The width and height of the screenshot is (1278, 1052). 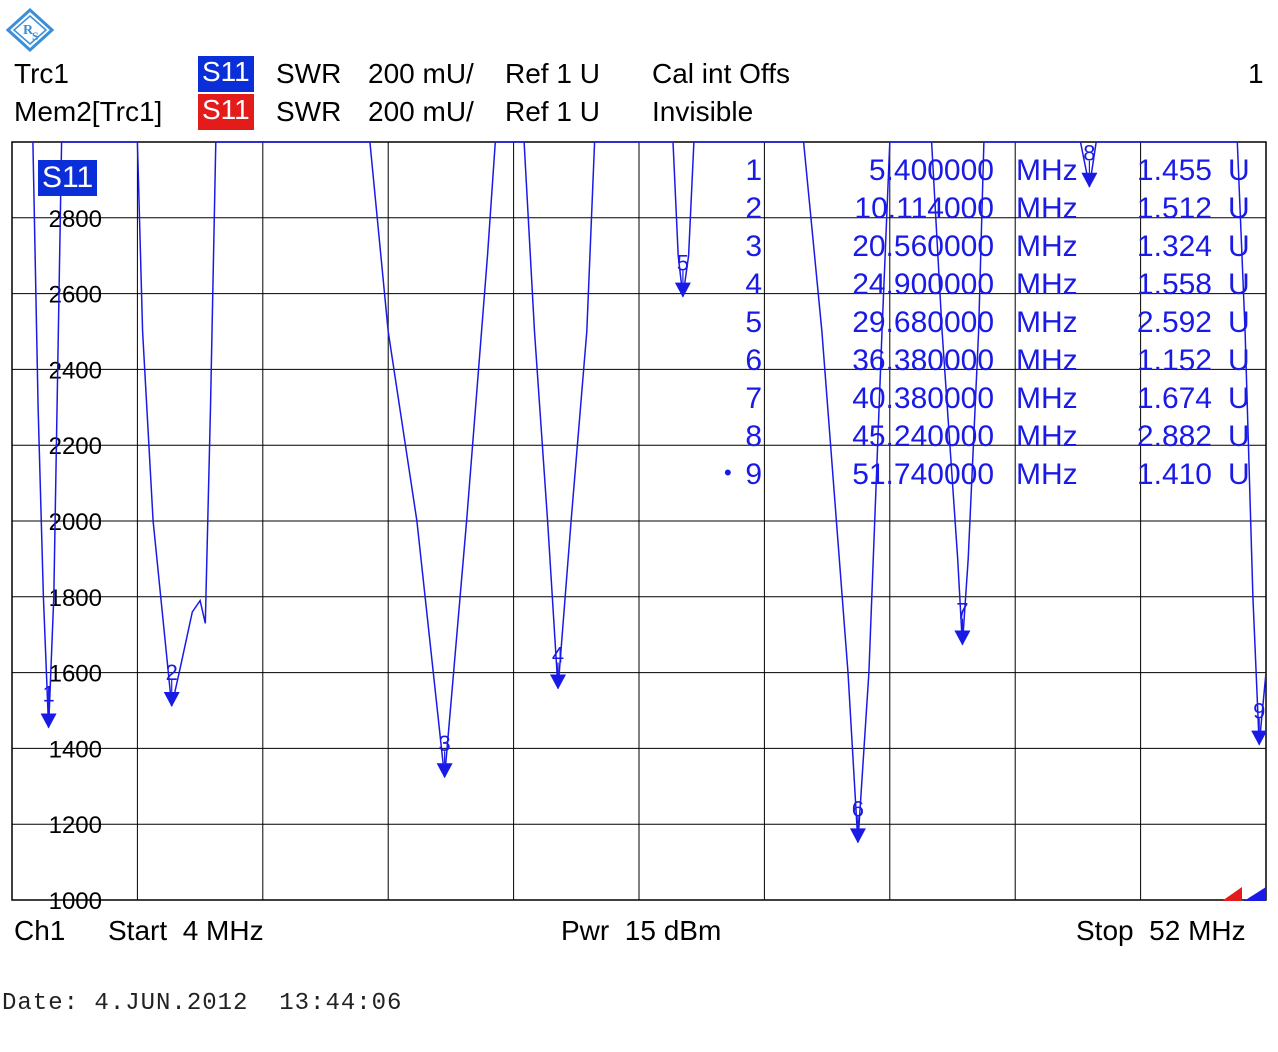 I want to click on marker-9-label: 9, so click(x=1259, y=711).